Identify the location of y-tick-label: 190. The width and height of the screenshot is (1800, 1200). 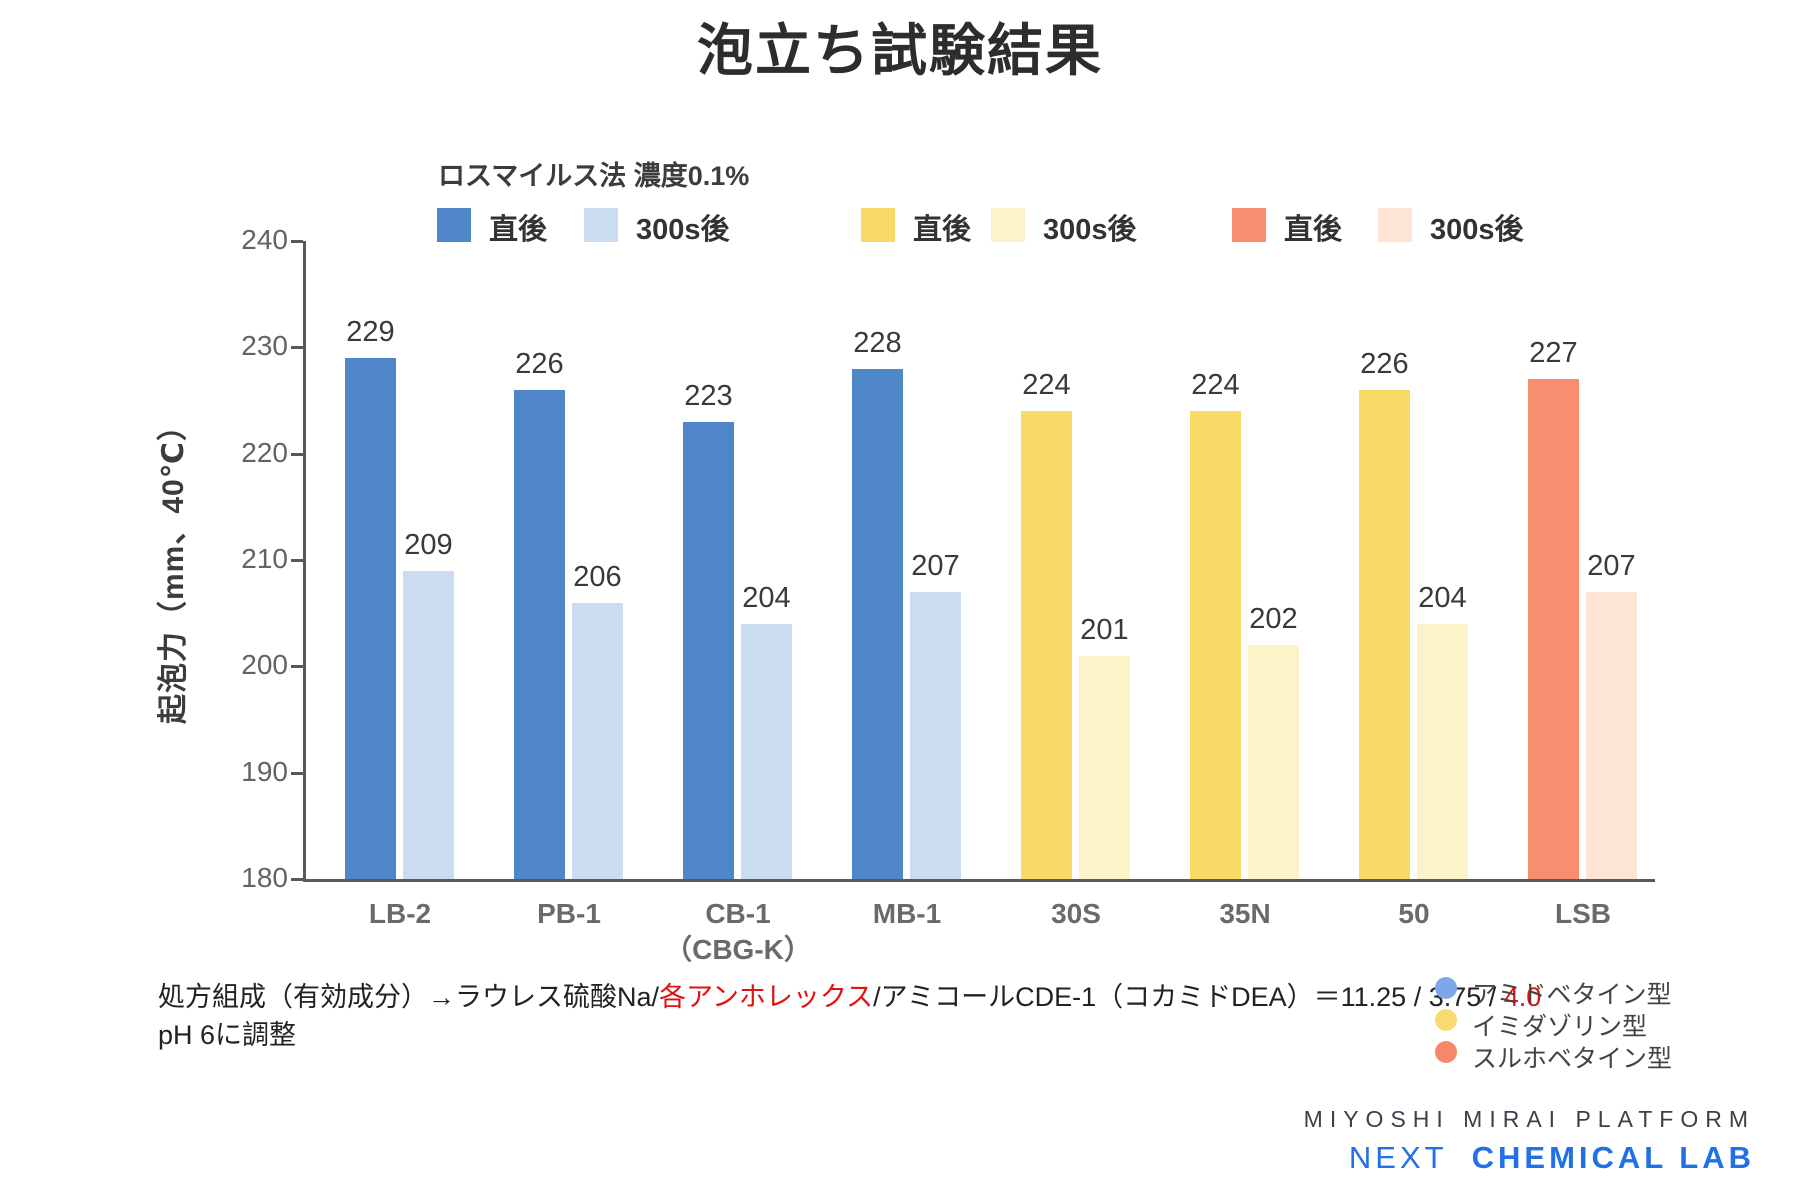
(264, 771).